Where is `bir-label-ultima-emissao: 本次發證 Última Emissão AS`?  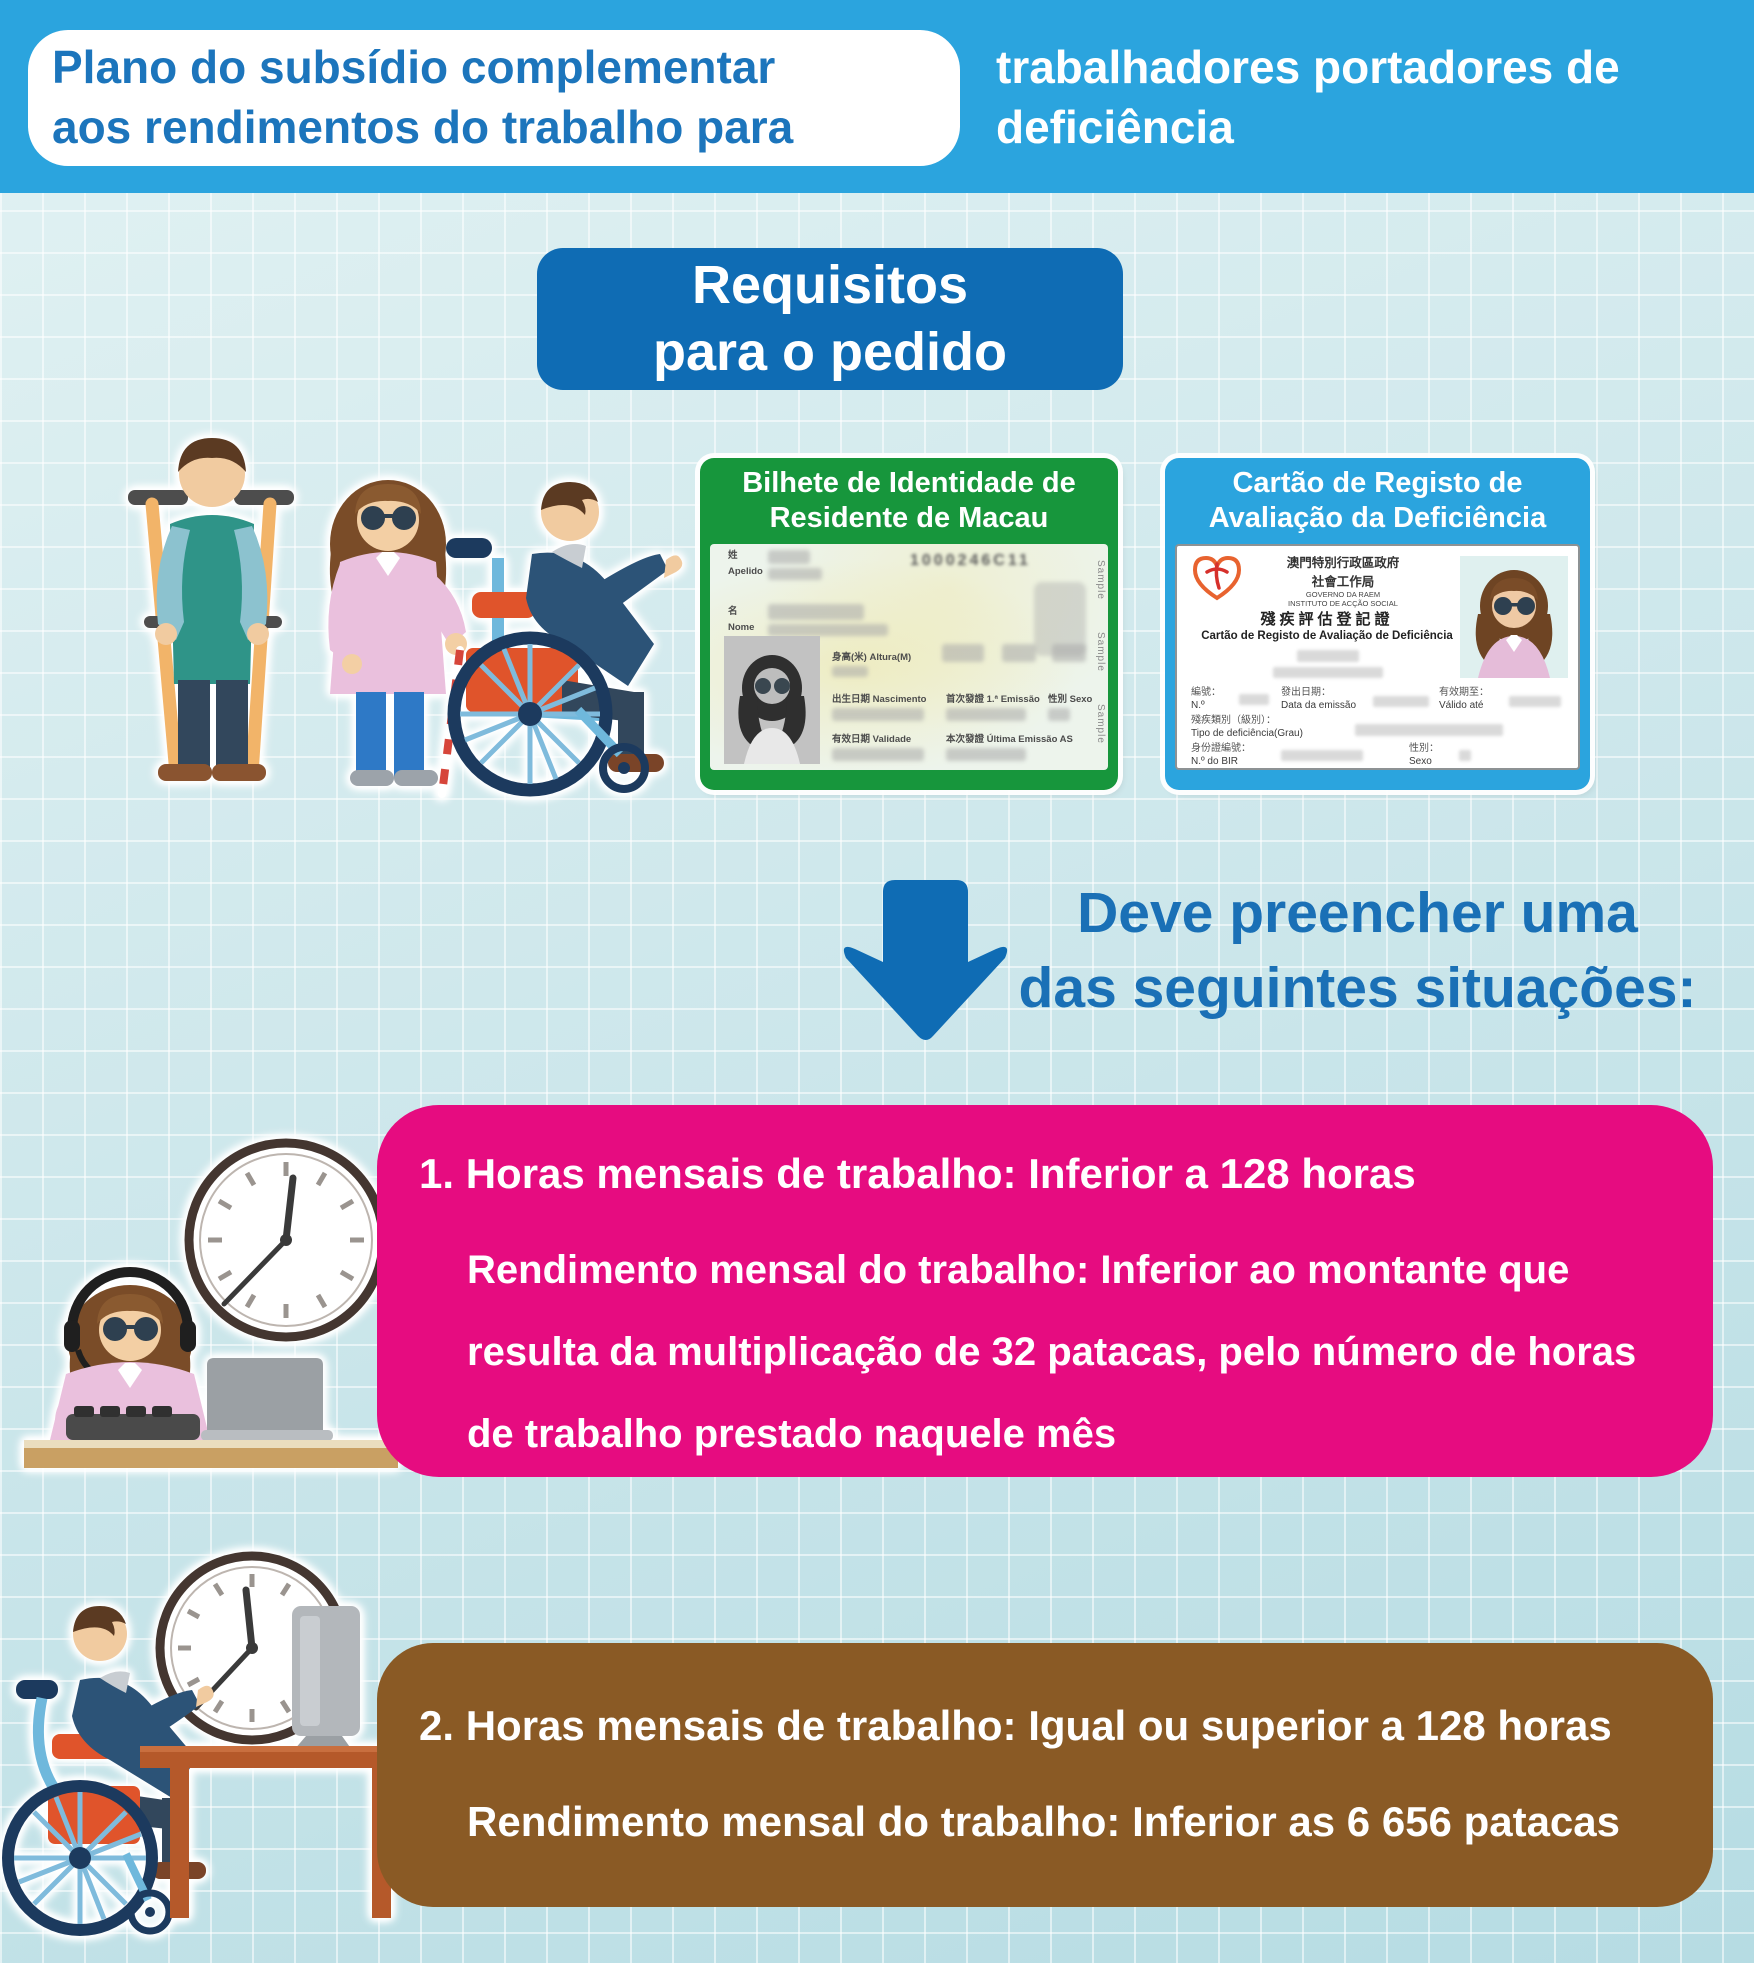 bir-label-ultima-emissao: 本次發證 Última Emissão AS is located at coordinates (1009, 739).